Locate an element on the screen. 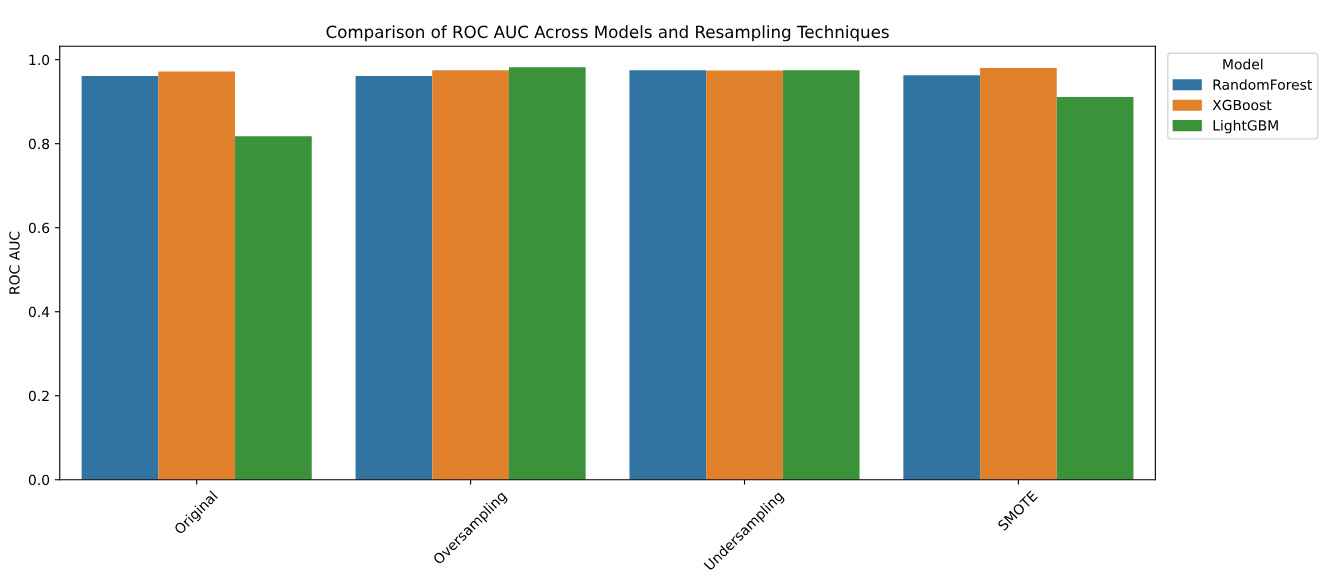 The width and height of the screenshot is (1328, 578). y-tick-label: 0.4 is located at coordinates (39, 312).